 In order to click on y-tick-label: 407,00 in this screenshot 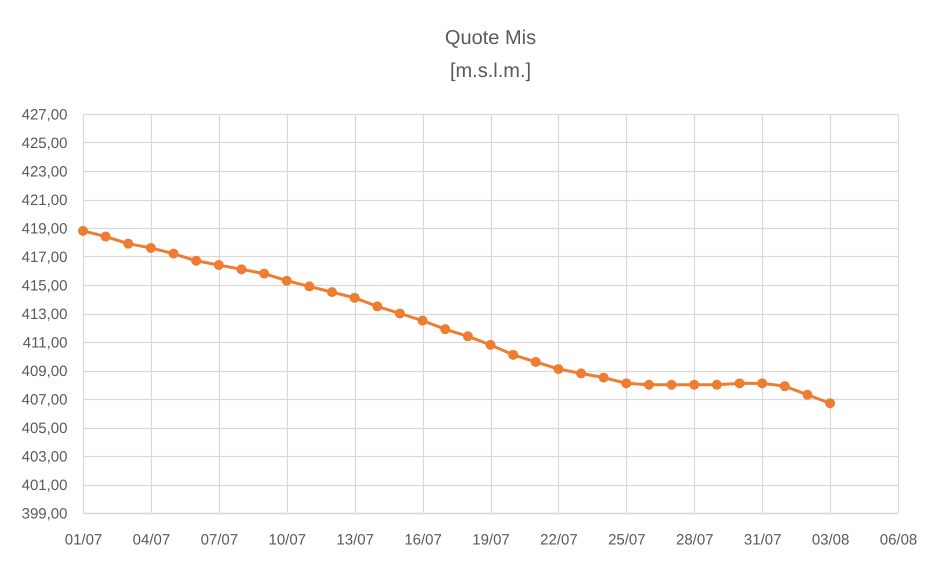, I will do `click(45, 400)`.